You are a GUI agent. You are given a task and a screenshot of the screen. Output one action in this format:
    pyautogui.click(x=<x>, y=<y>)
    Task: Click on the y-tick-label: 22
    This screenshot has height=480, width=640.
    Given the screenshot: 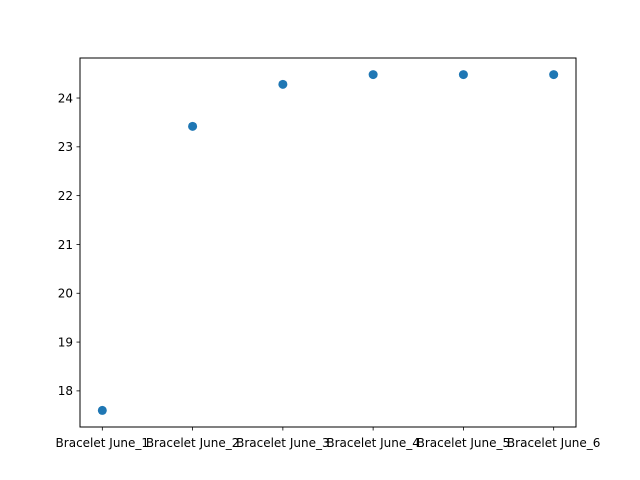 What is the action you would take?
    pyautogui.click(x=65, y=196)
    